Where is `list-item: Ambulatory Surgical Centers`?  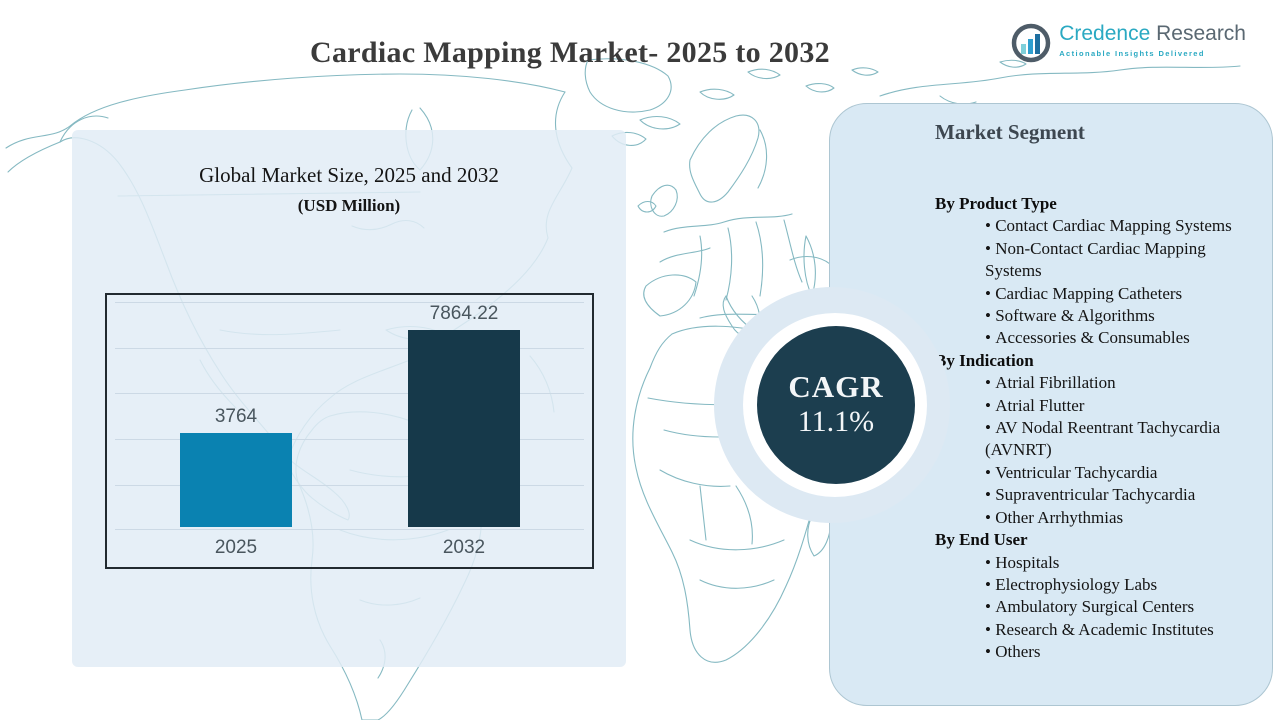
list-item: Ambulatory Surgical Centers is located at coordinates (1121, 607).